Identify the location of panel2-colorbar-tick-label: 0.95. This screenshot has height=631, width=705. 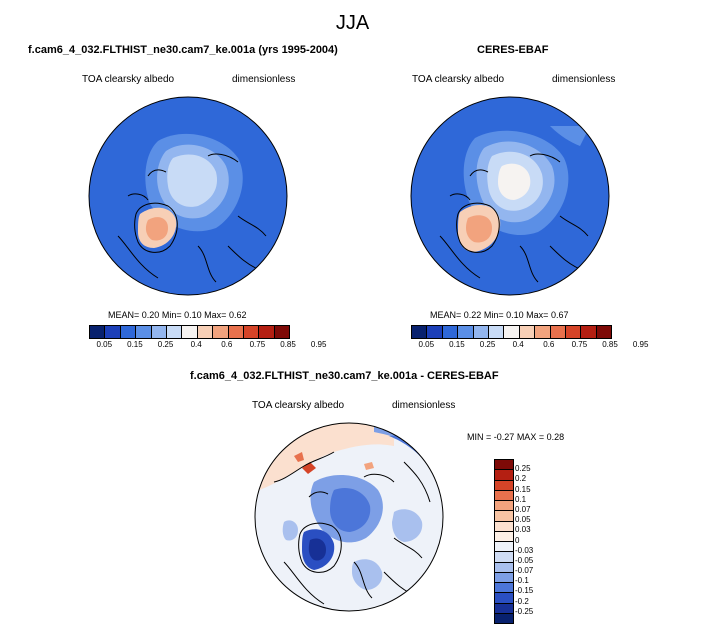
(640, 344).